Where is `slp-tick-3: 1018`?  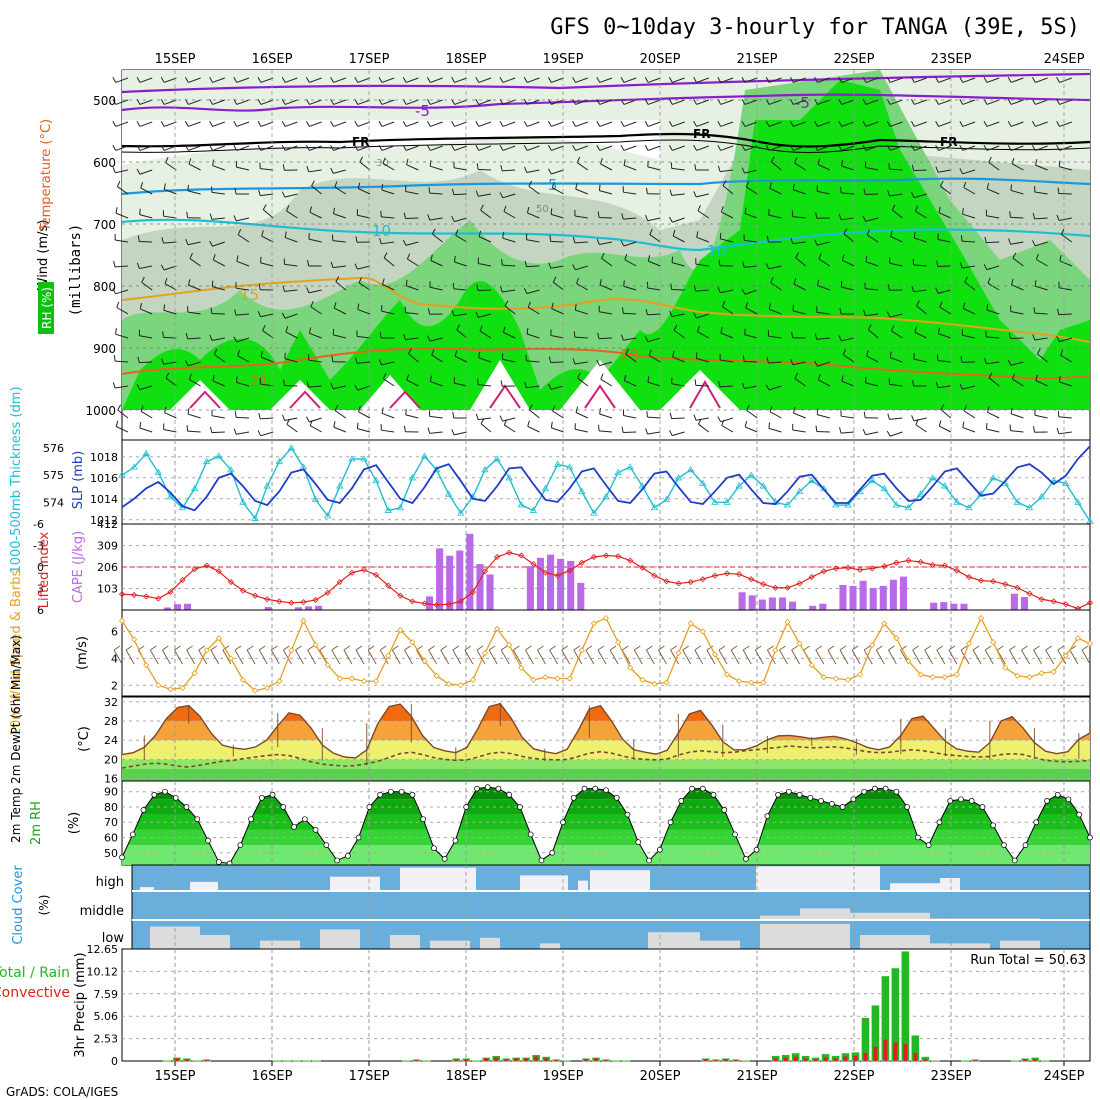 slp-tick-3: 1018 is located at coordinates (104, 457).